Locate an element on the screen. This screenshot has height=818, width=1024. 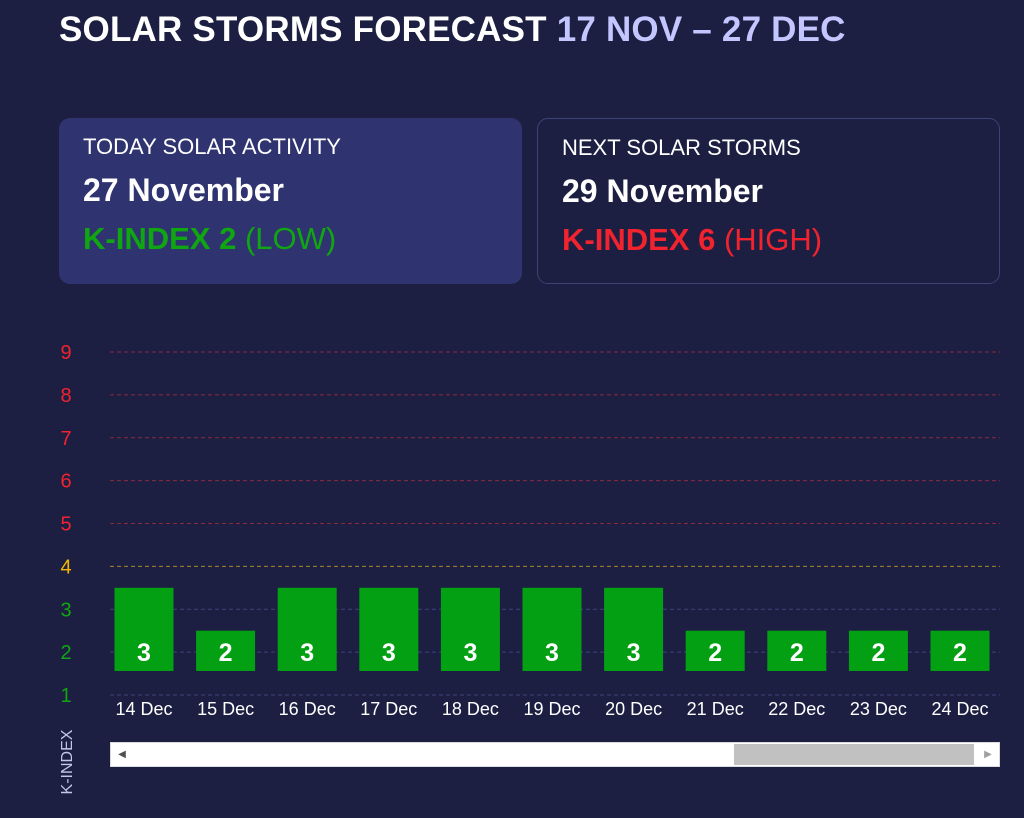
x-tick-label: 20 Dec is located at coordinates (633, 709).